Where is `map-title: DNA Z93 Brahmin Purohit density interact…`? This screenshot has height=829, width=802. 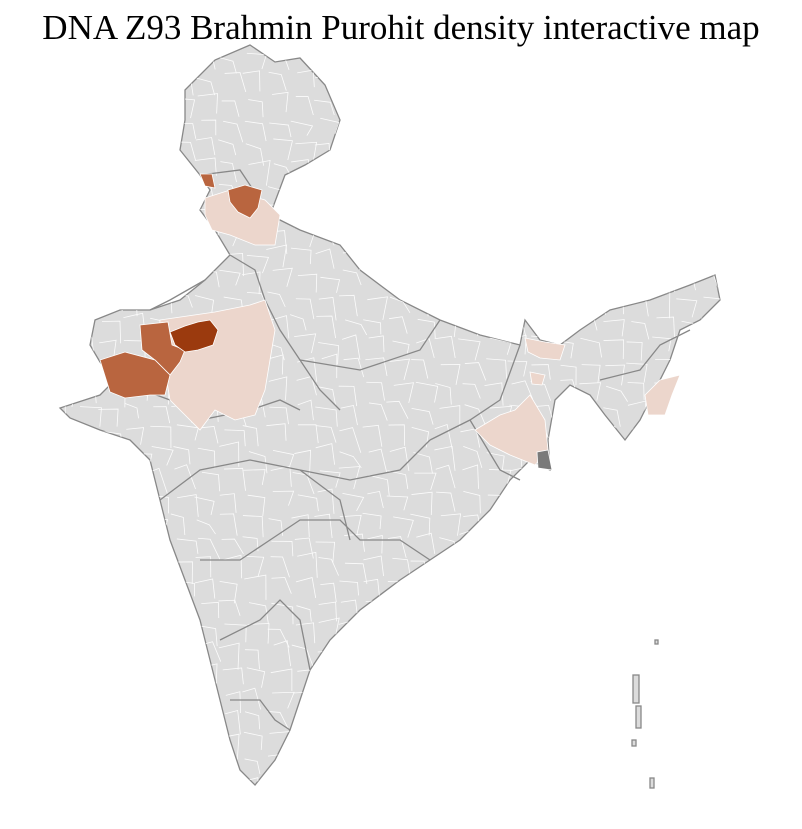 map-title: DNA Z93 Brahmin Purohit density interact… is located at coordinates (401, 27).